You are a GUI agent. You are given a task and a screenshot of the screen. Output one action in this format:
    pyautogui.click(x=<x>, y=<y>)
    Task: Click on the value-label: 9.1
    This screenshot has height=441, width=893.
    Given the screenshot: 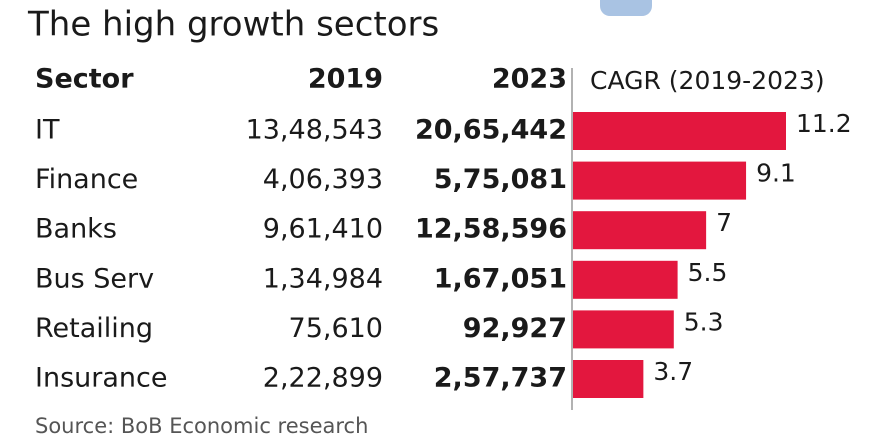 What is the action you would take?
    pyautogui.click(x=776, y=173)
    